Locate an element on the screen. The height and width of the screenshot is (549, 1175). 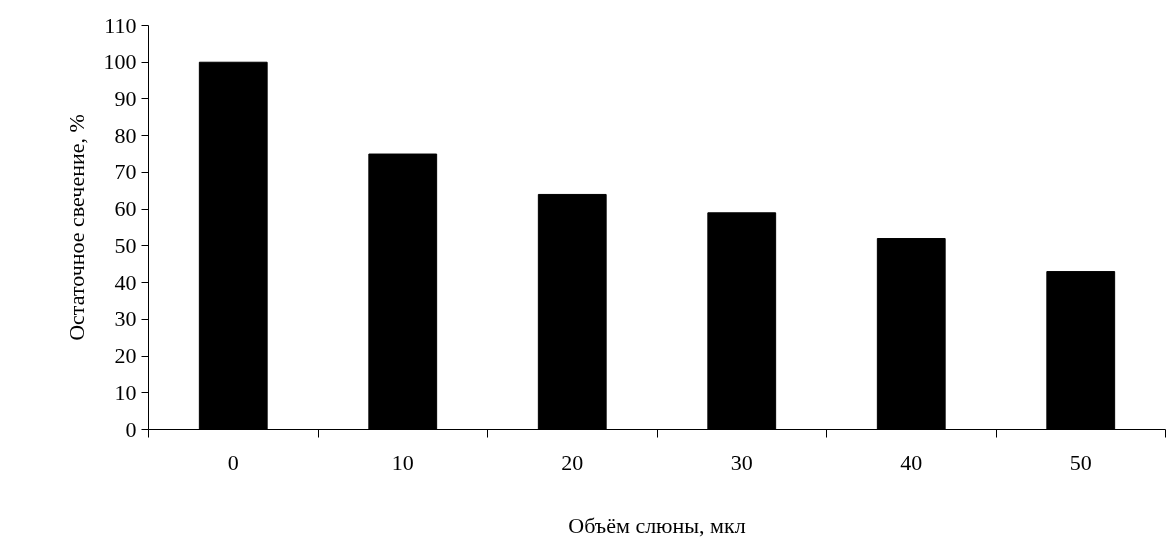
y-axis-title: Остаточное свечение, % is located at coordinates (76, 227).